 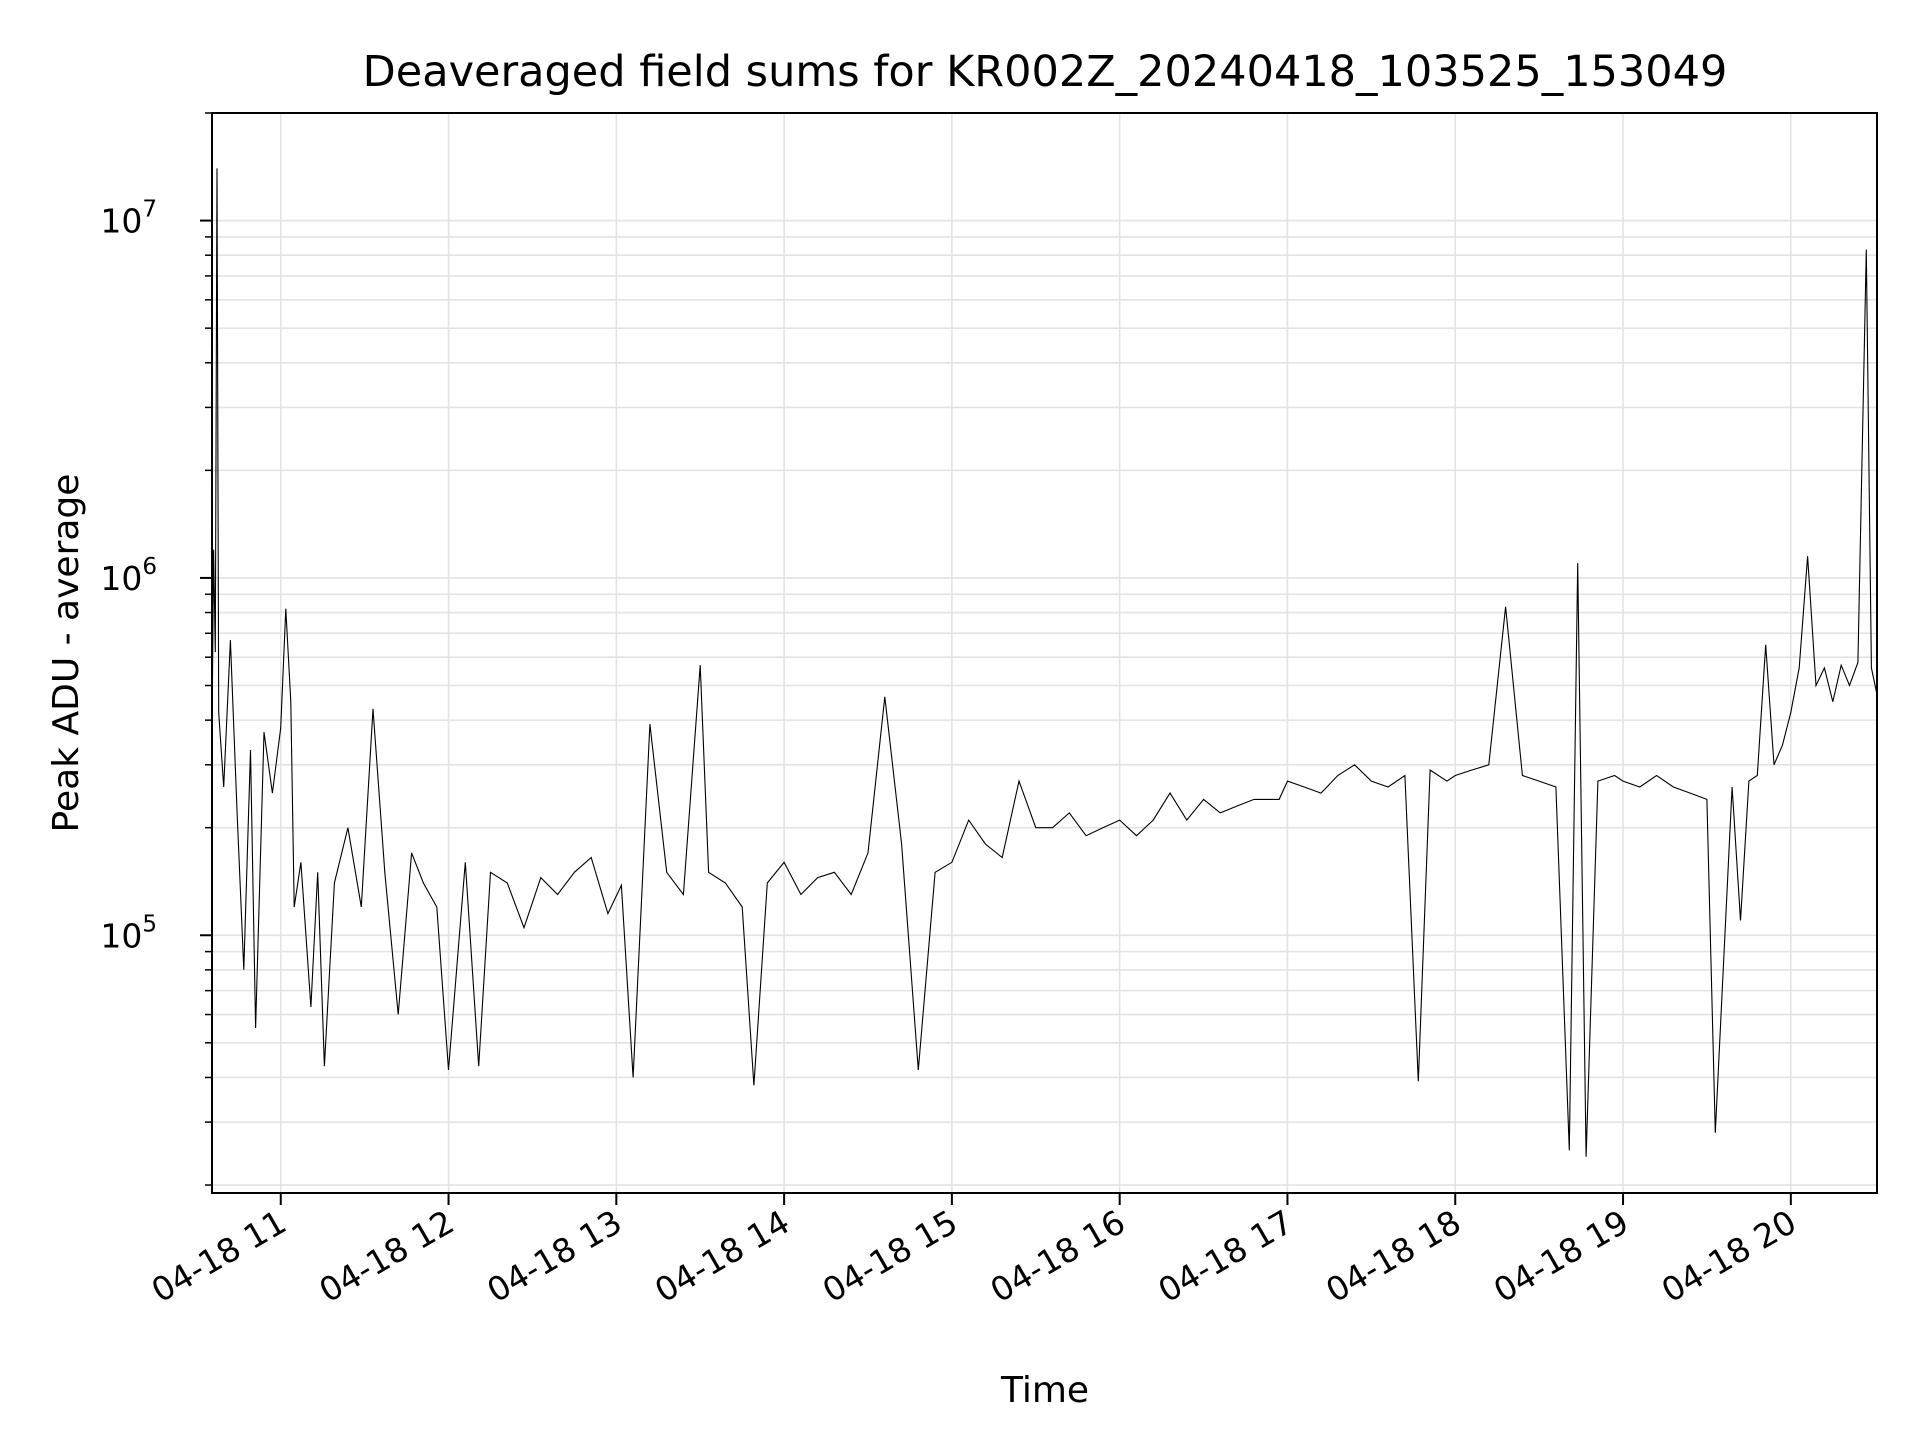 I want to click on x-axis-label: Time, so click(x=1044, y=1390).